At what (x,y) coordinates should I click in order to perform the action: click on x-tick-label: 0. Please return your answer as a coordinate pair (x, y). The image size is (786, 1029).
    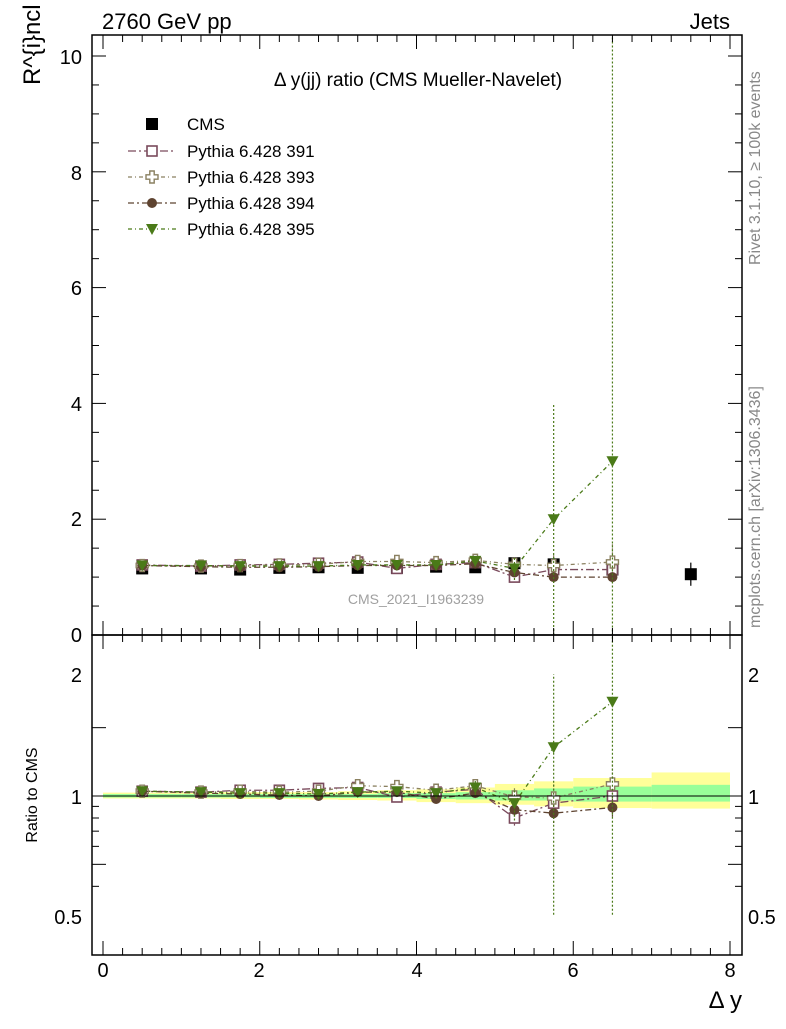
    Looking at the image, I should click on (102, 971).